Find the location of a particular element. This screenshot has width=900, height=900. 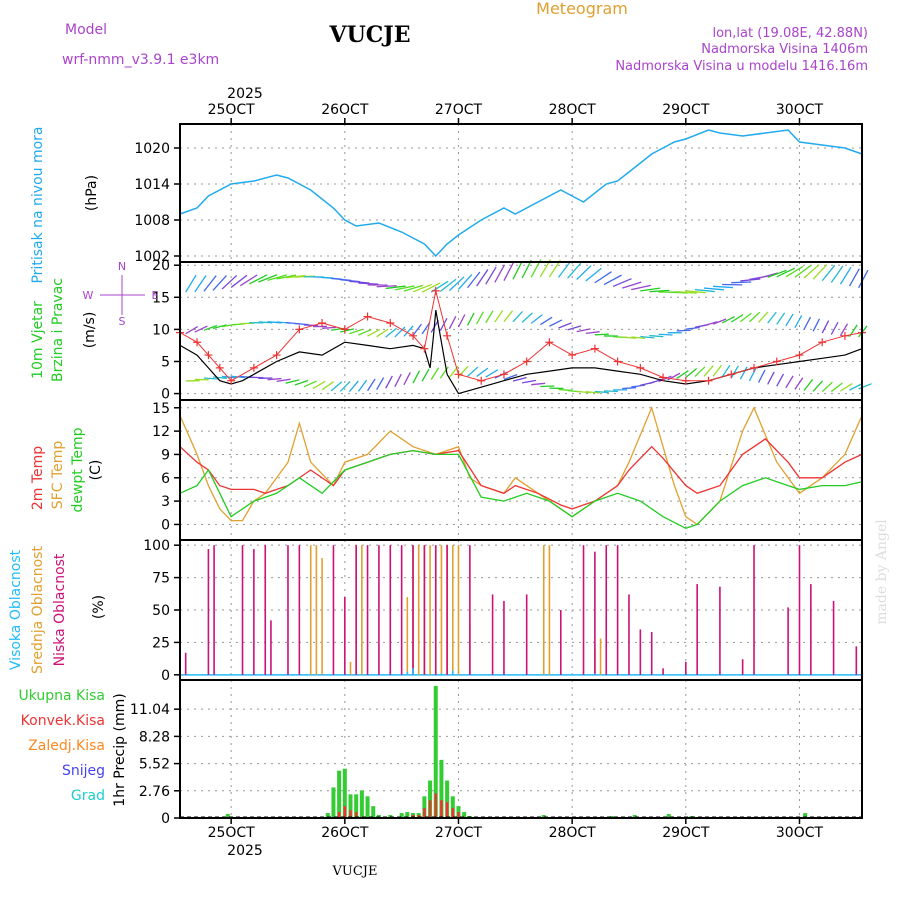

legend-convective: Konvek.Kisa is located at coordinates (63, 721).